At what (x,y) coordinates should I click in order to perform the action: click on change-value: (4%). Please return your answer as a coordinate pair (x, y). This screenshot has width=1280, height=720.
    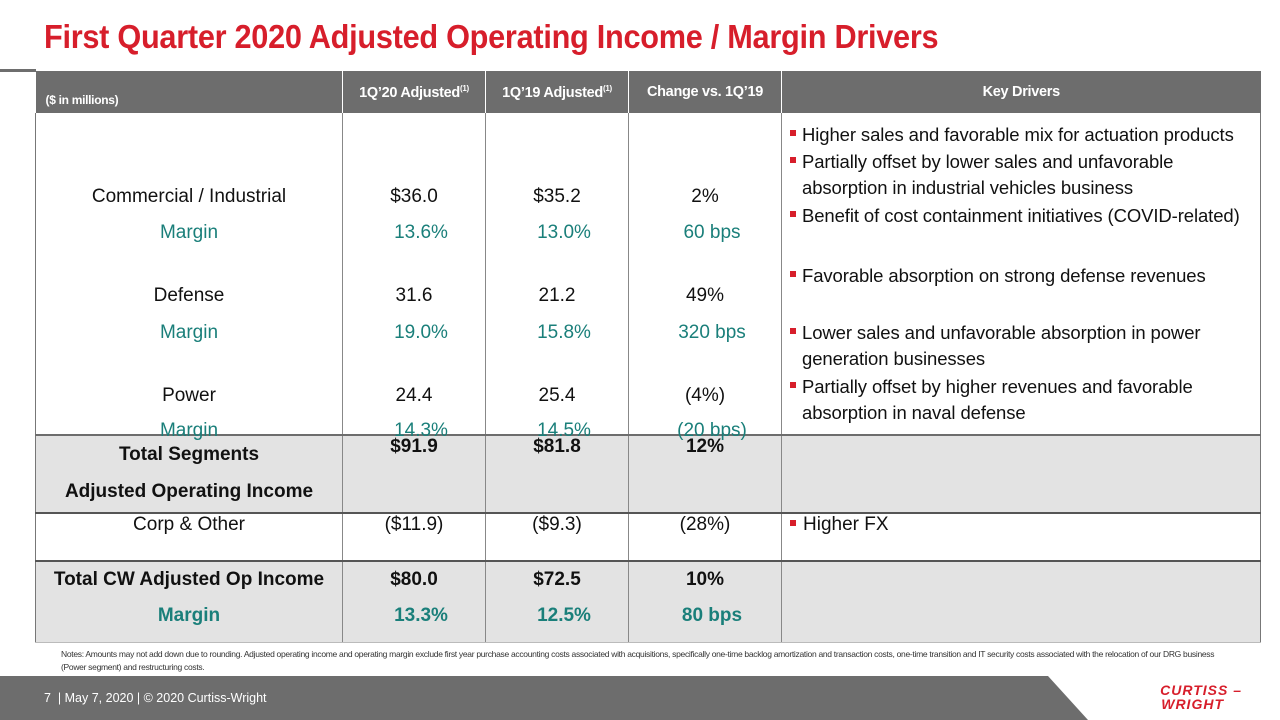
    Looking at the image, I should click on (705, 395).